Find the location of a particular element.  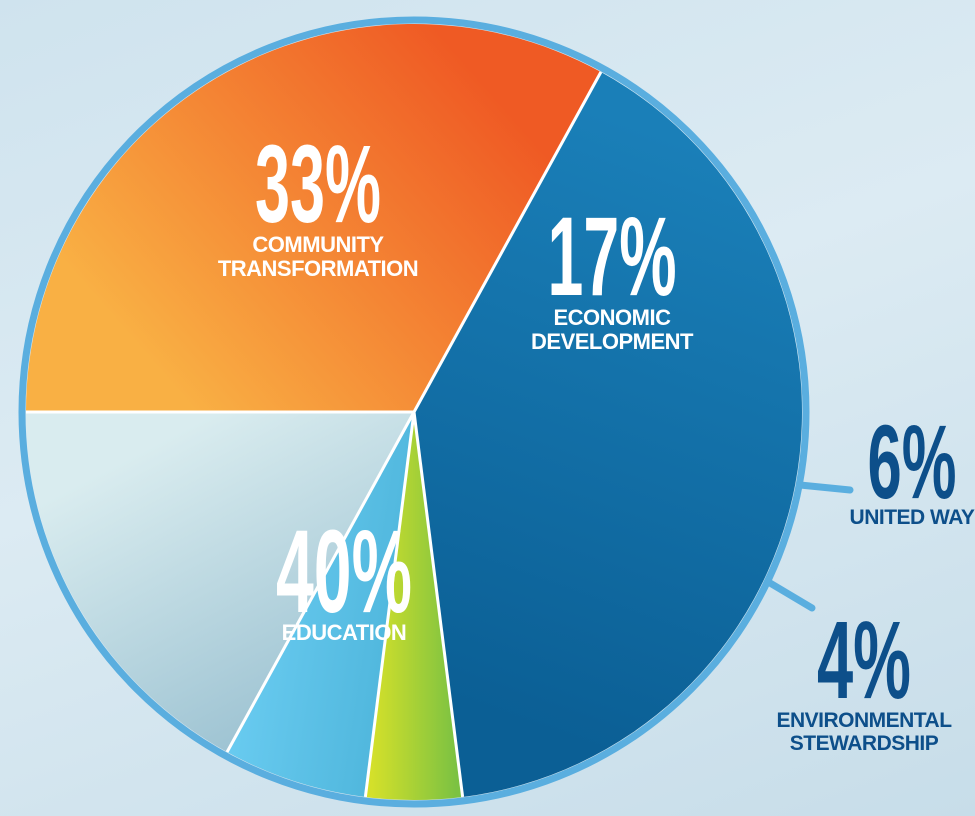

slice-category-label: DEVELOPMENT is located at coordinates (612, 341).